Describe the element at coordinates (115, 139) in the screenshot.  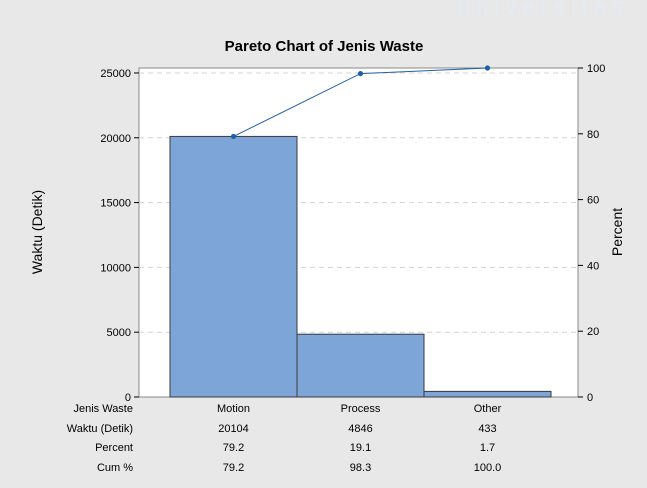
I see `y-tick-label: 20000` at that location.